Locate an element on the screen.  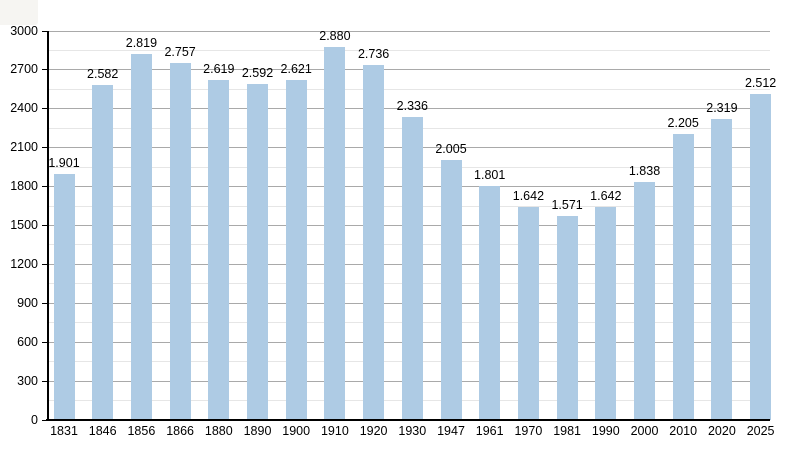
x-tick-label-2020: 2020 is located at coordinates (721, 431).